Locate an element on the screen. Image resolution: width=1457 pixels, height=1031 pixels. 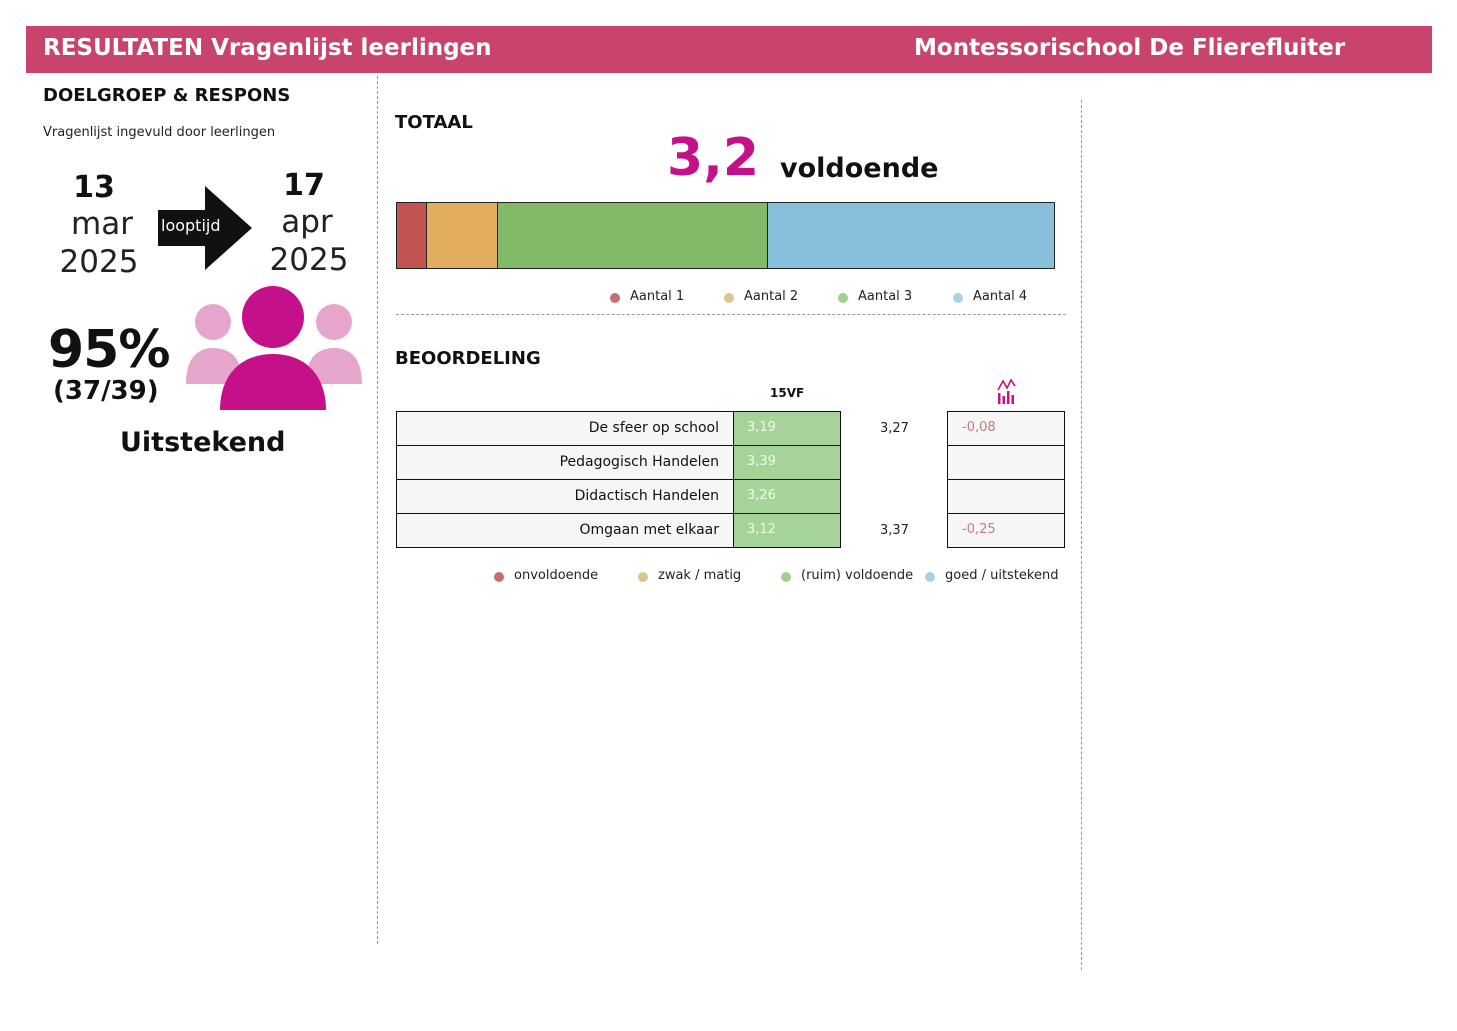
row-label: Didactisch Handelen is located at coordinates (565, 496).